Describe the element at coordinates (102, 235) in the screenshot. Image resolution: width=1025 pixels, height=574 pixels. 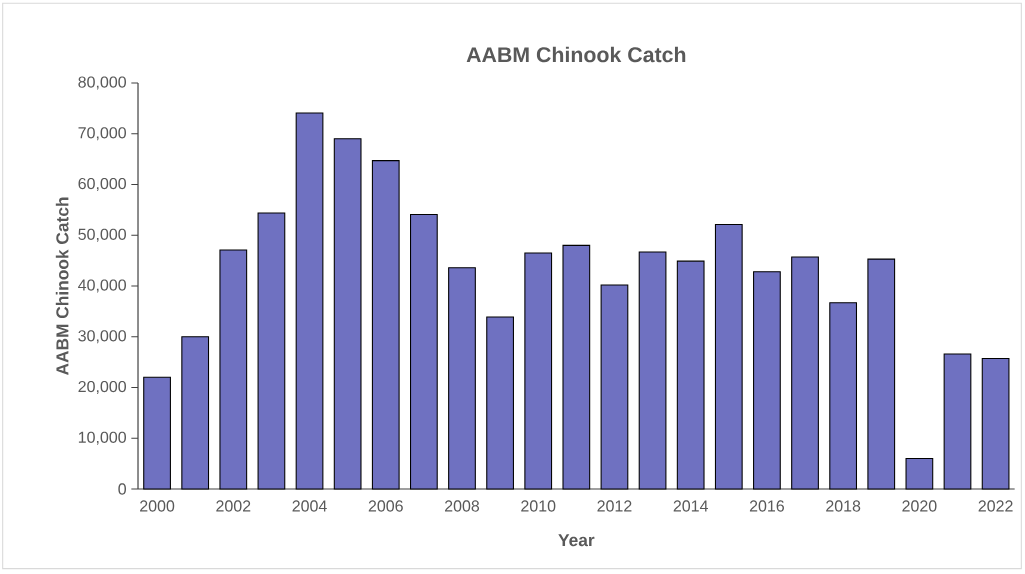
I see `y-tick-label: 50,000` at that location.